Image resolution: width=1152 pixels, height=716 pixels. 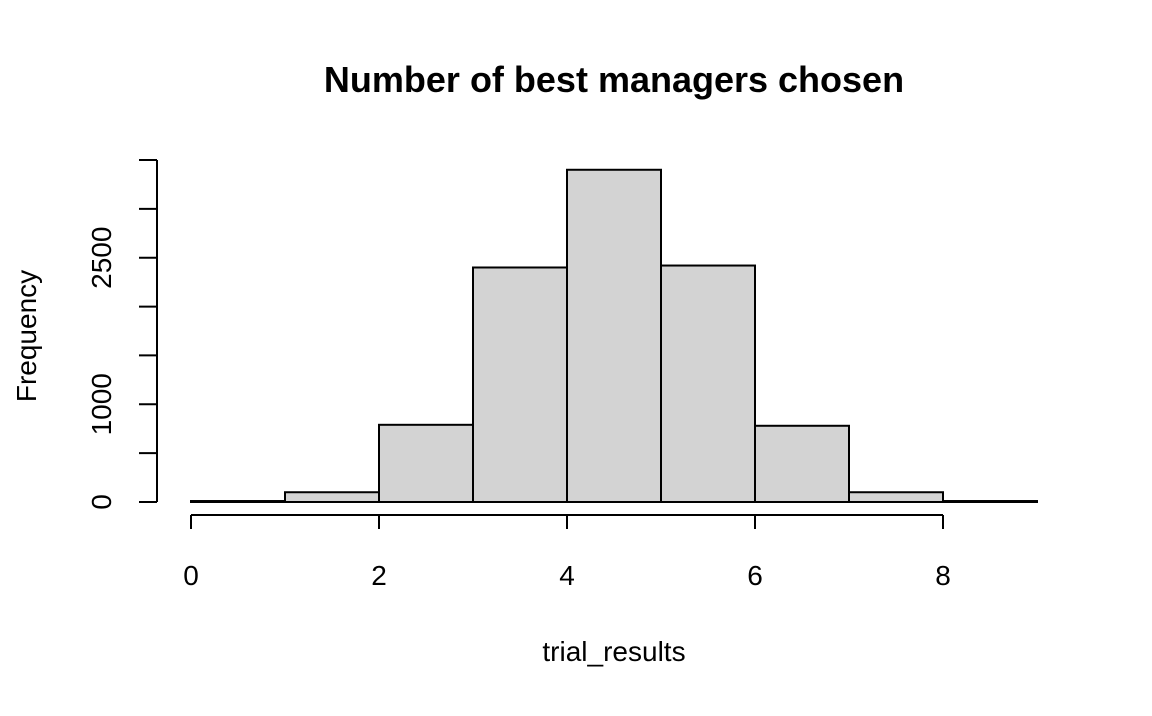 I want to click on x-tick-label: 0, so click(x=191, y=575).